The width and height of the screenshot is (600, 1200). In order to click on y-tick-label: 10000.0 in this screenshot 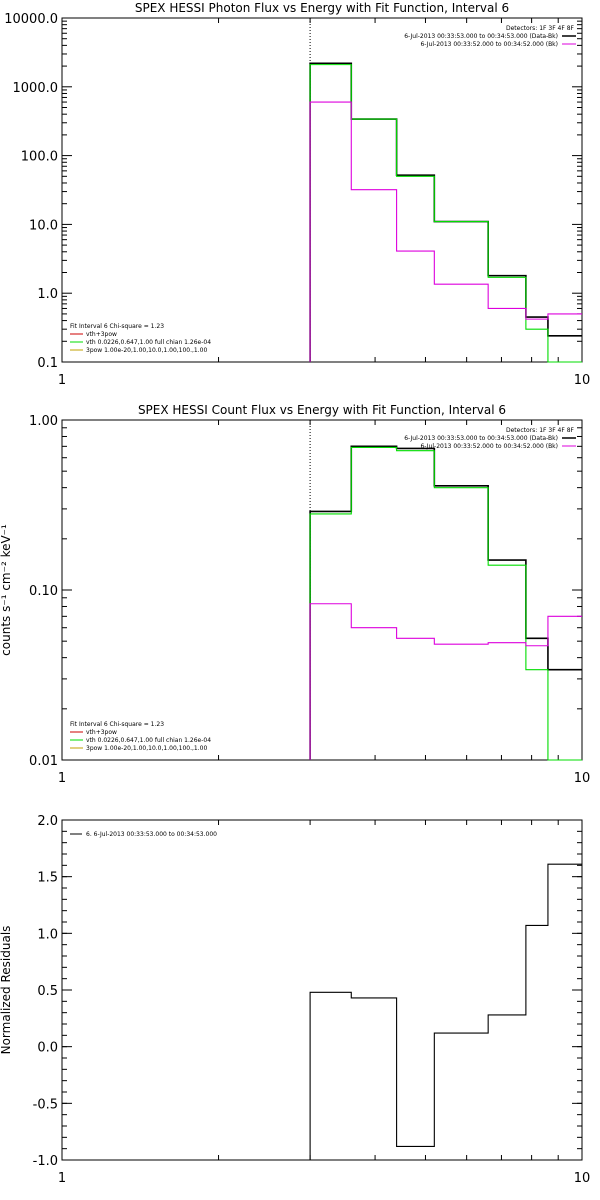, I will do `click(31, 19)`.